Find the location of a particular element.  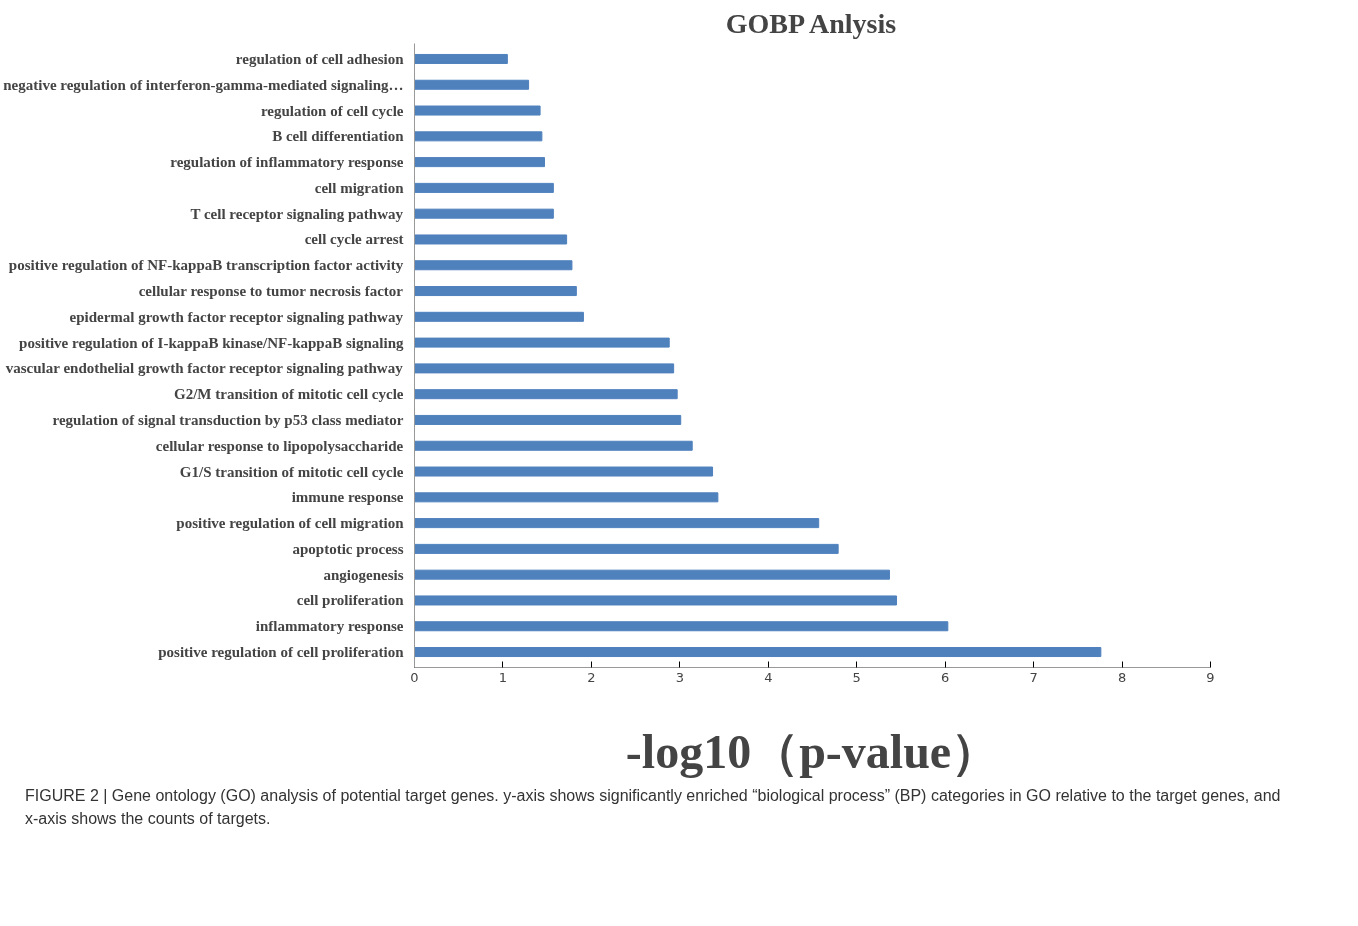

y-tick-label: cell proliferation is located at coordinates (350, 600).